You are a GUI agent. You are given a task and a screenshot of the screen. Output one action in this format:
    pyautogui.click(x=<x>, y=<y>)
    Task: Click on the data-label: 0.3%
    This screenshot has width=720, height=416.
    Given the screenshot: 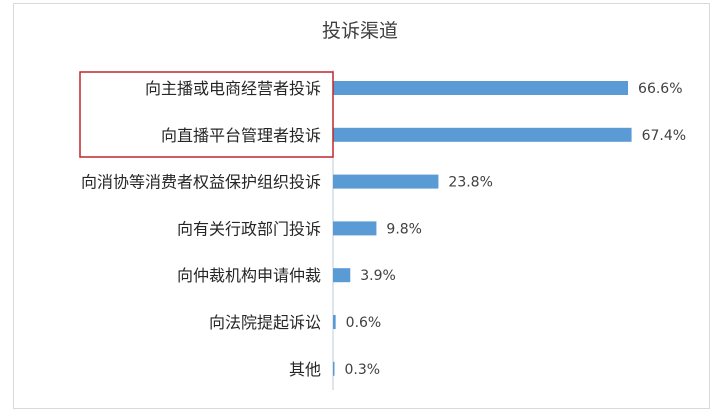 What is the action you would take?
    pyautogui.click(x=363, y=370)
    